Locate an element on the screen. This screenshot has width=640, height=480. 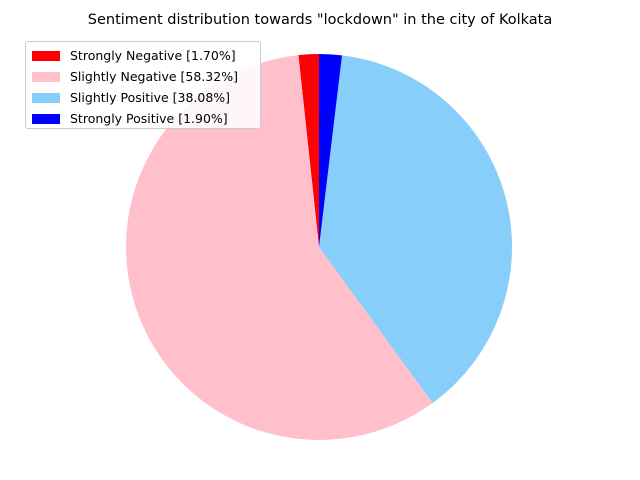
legend-item-slightly-negative: Slightly Negative [58.32%] is located at coordinates (143, 76).